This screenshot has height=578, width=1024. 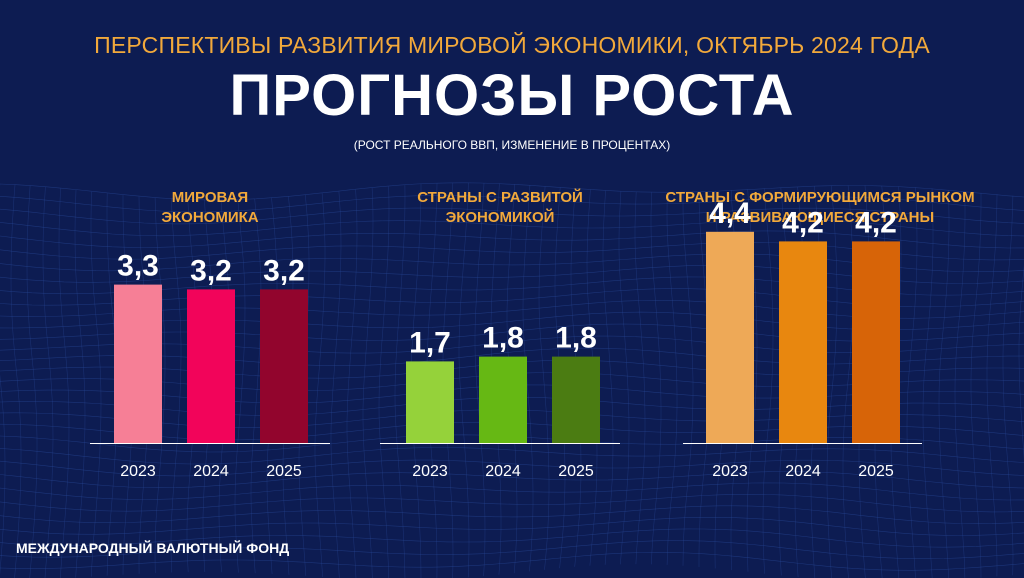 What do you see at coordinates (730, 213) in the screenshot?
I see `bar-value-label: 4,4` at bounding box center [730, 213].